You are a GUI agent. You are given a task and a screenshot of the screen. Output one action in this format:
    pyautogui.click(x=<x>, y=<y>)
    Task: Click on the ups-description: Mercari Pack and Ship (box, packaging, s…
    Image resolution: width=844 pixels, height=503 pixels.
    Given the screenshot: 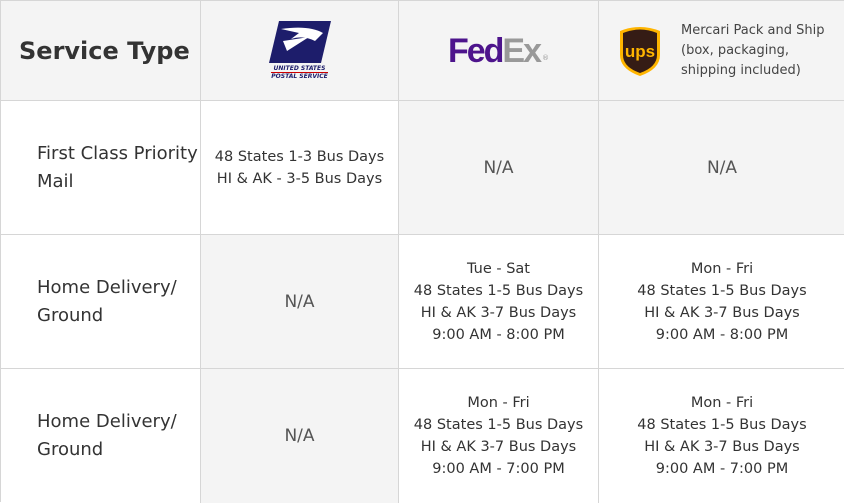 What is the action you would take?
    pyautogui.click(x=753, y=50)
    